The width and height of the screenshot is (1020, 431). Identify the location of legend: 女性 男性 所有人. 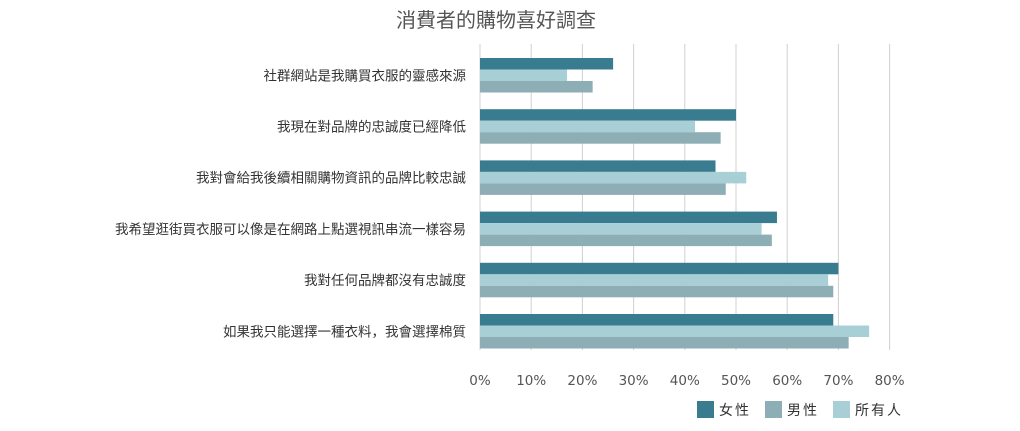
(800, 410).